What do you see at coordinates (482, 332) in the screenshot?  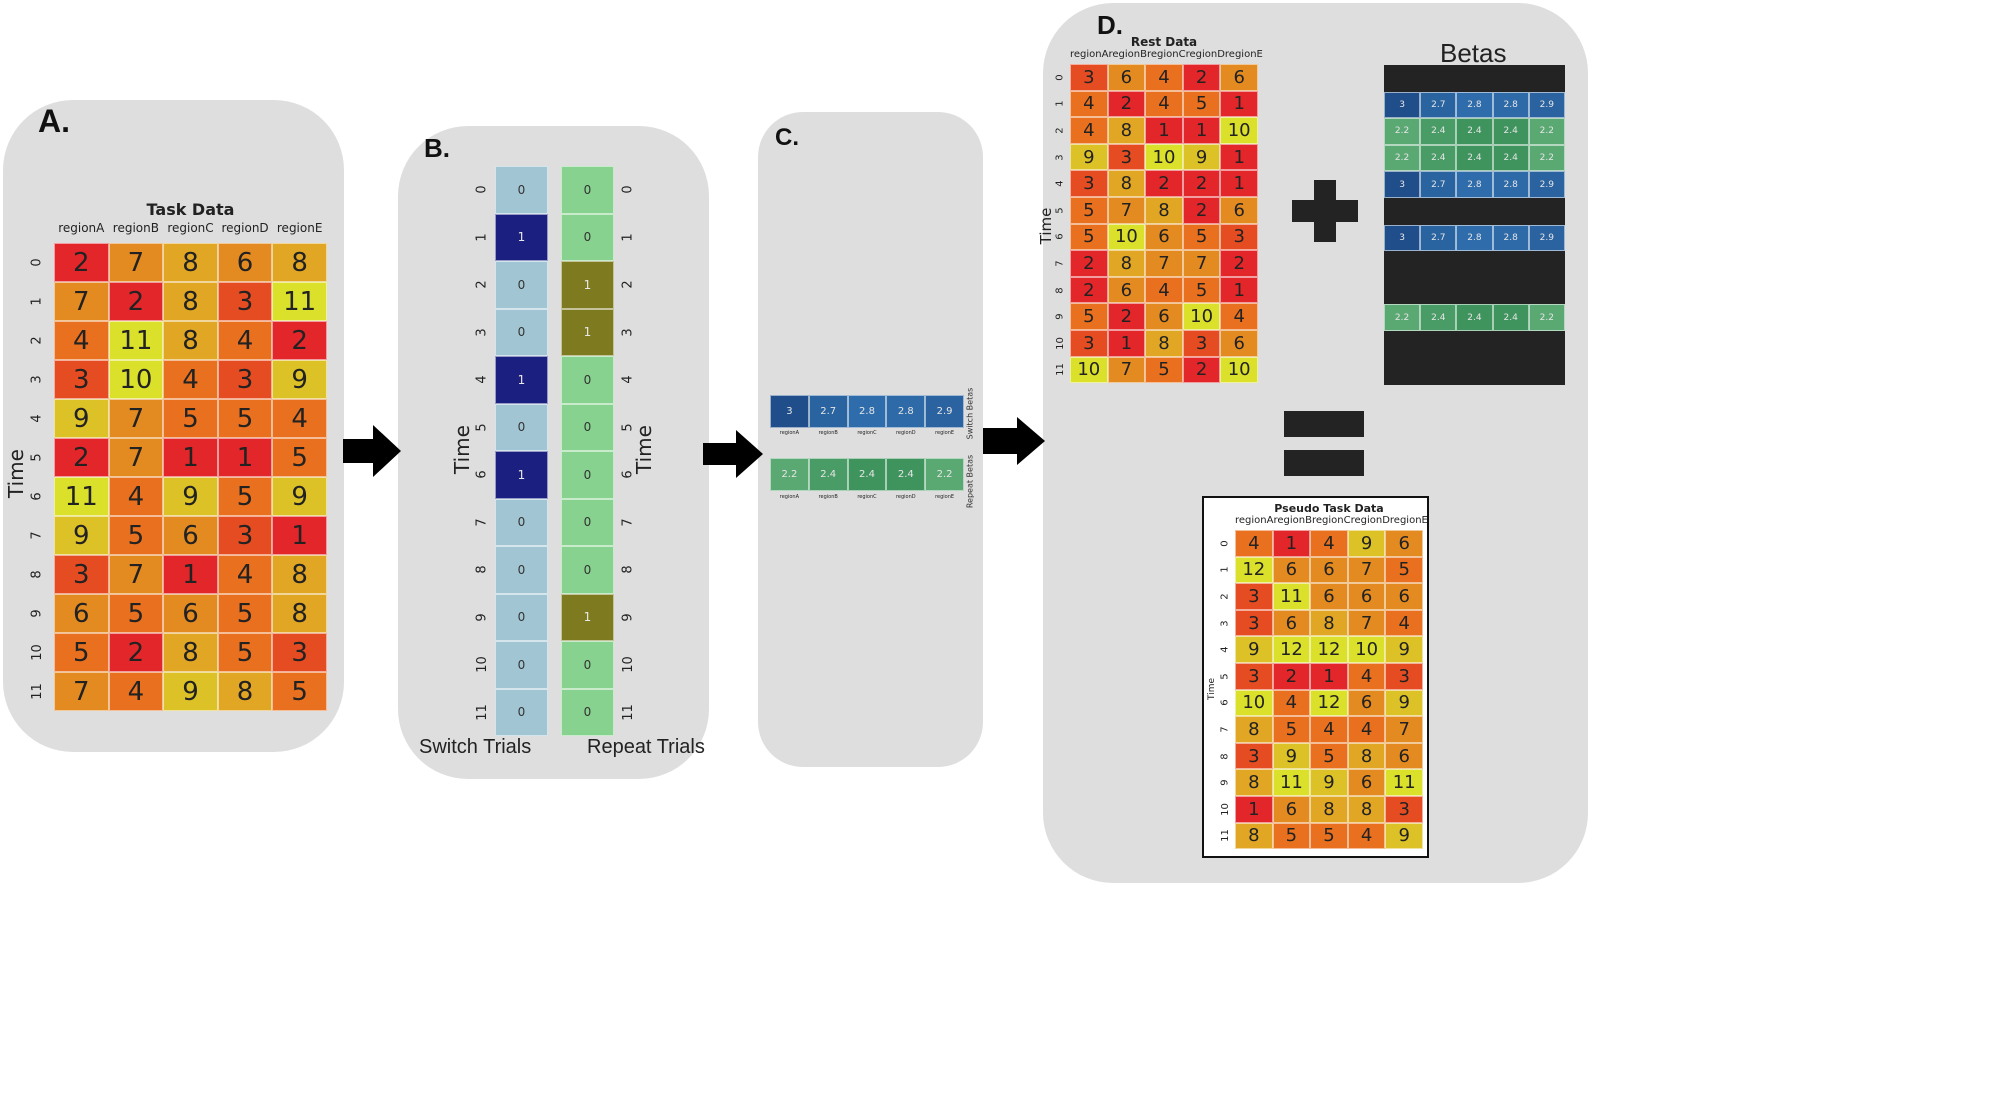 I see `row-label-text: 3` at bounding box center [482, 332].